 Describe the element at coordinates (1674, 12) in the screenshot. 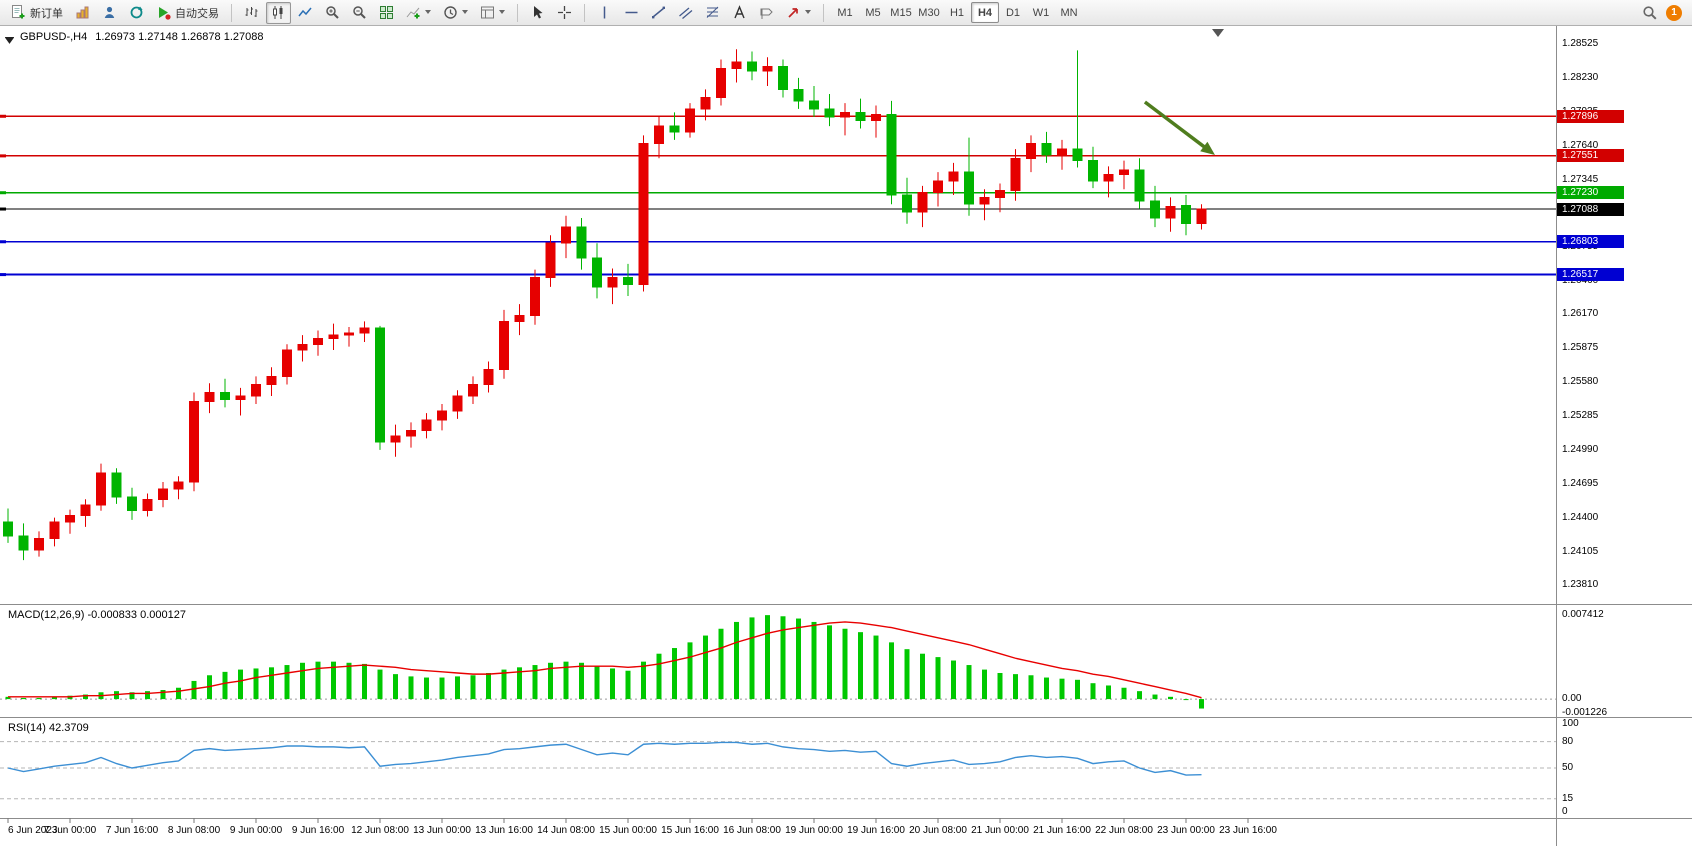

I see `notifications-badge: 1` at that location.